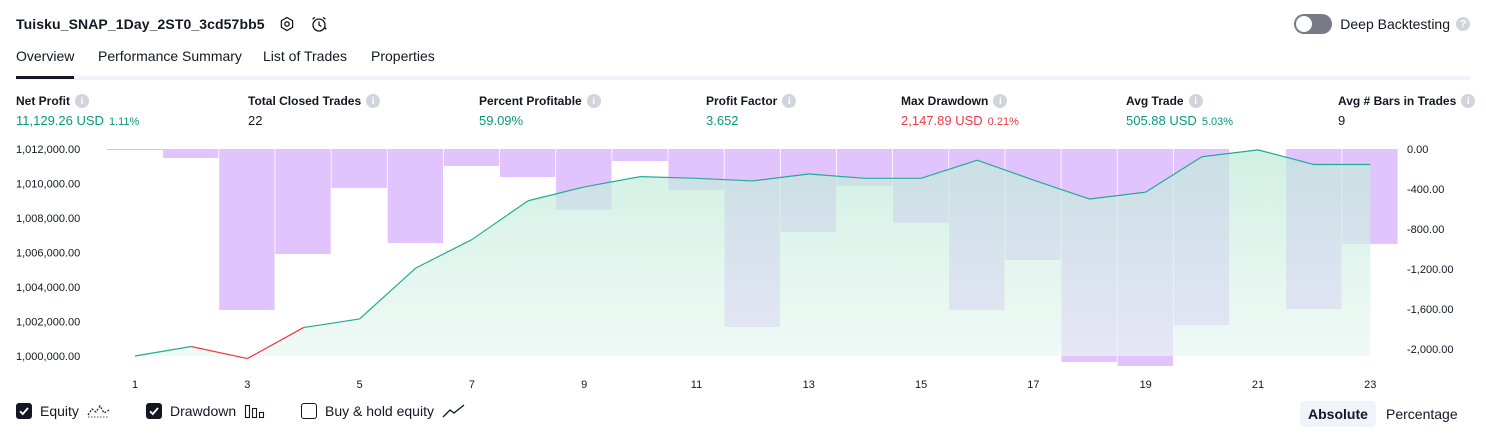 This screenshot has height=438, width=1486. Describe the element at coordinates (809, 385) in the screenshot. I see `x-axis-tick: 13` at that location.